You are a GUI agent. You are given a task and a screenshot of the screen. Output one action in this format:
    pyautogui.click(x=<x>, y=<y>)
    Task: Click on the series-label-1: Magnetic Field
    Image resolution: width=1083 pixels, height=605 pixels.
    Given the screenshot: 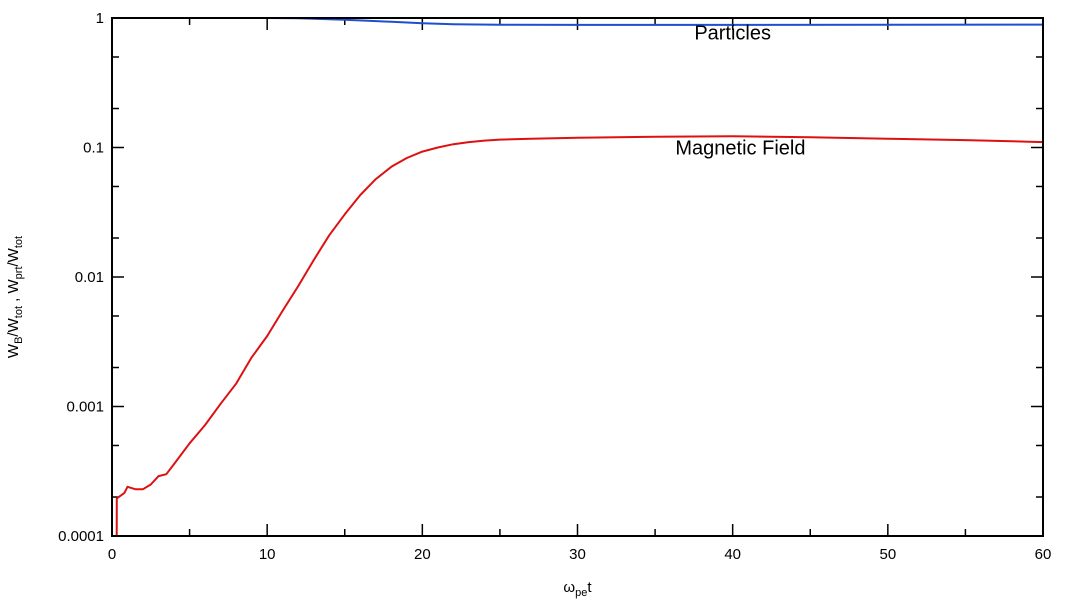 What is the action you would take?
    pyautogui.click(x=740, y=149)
    